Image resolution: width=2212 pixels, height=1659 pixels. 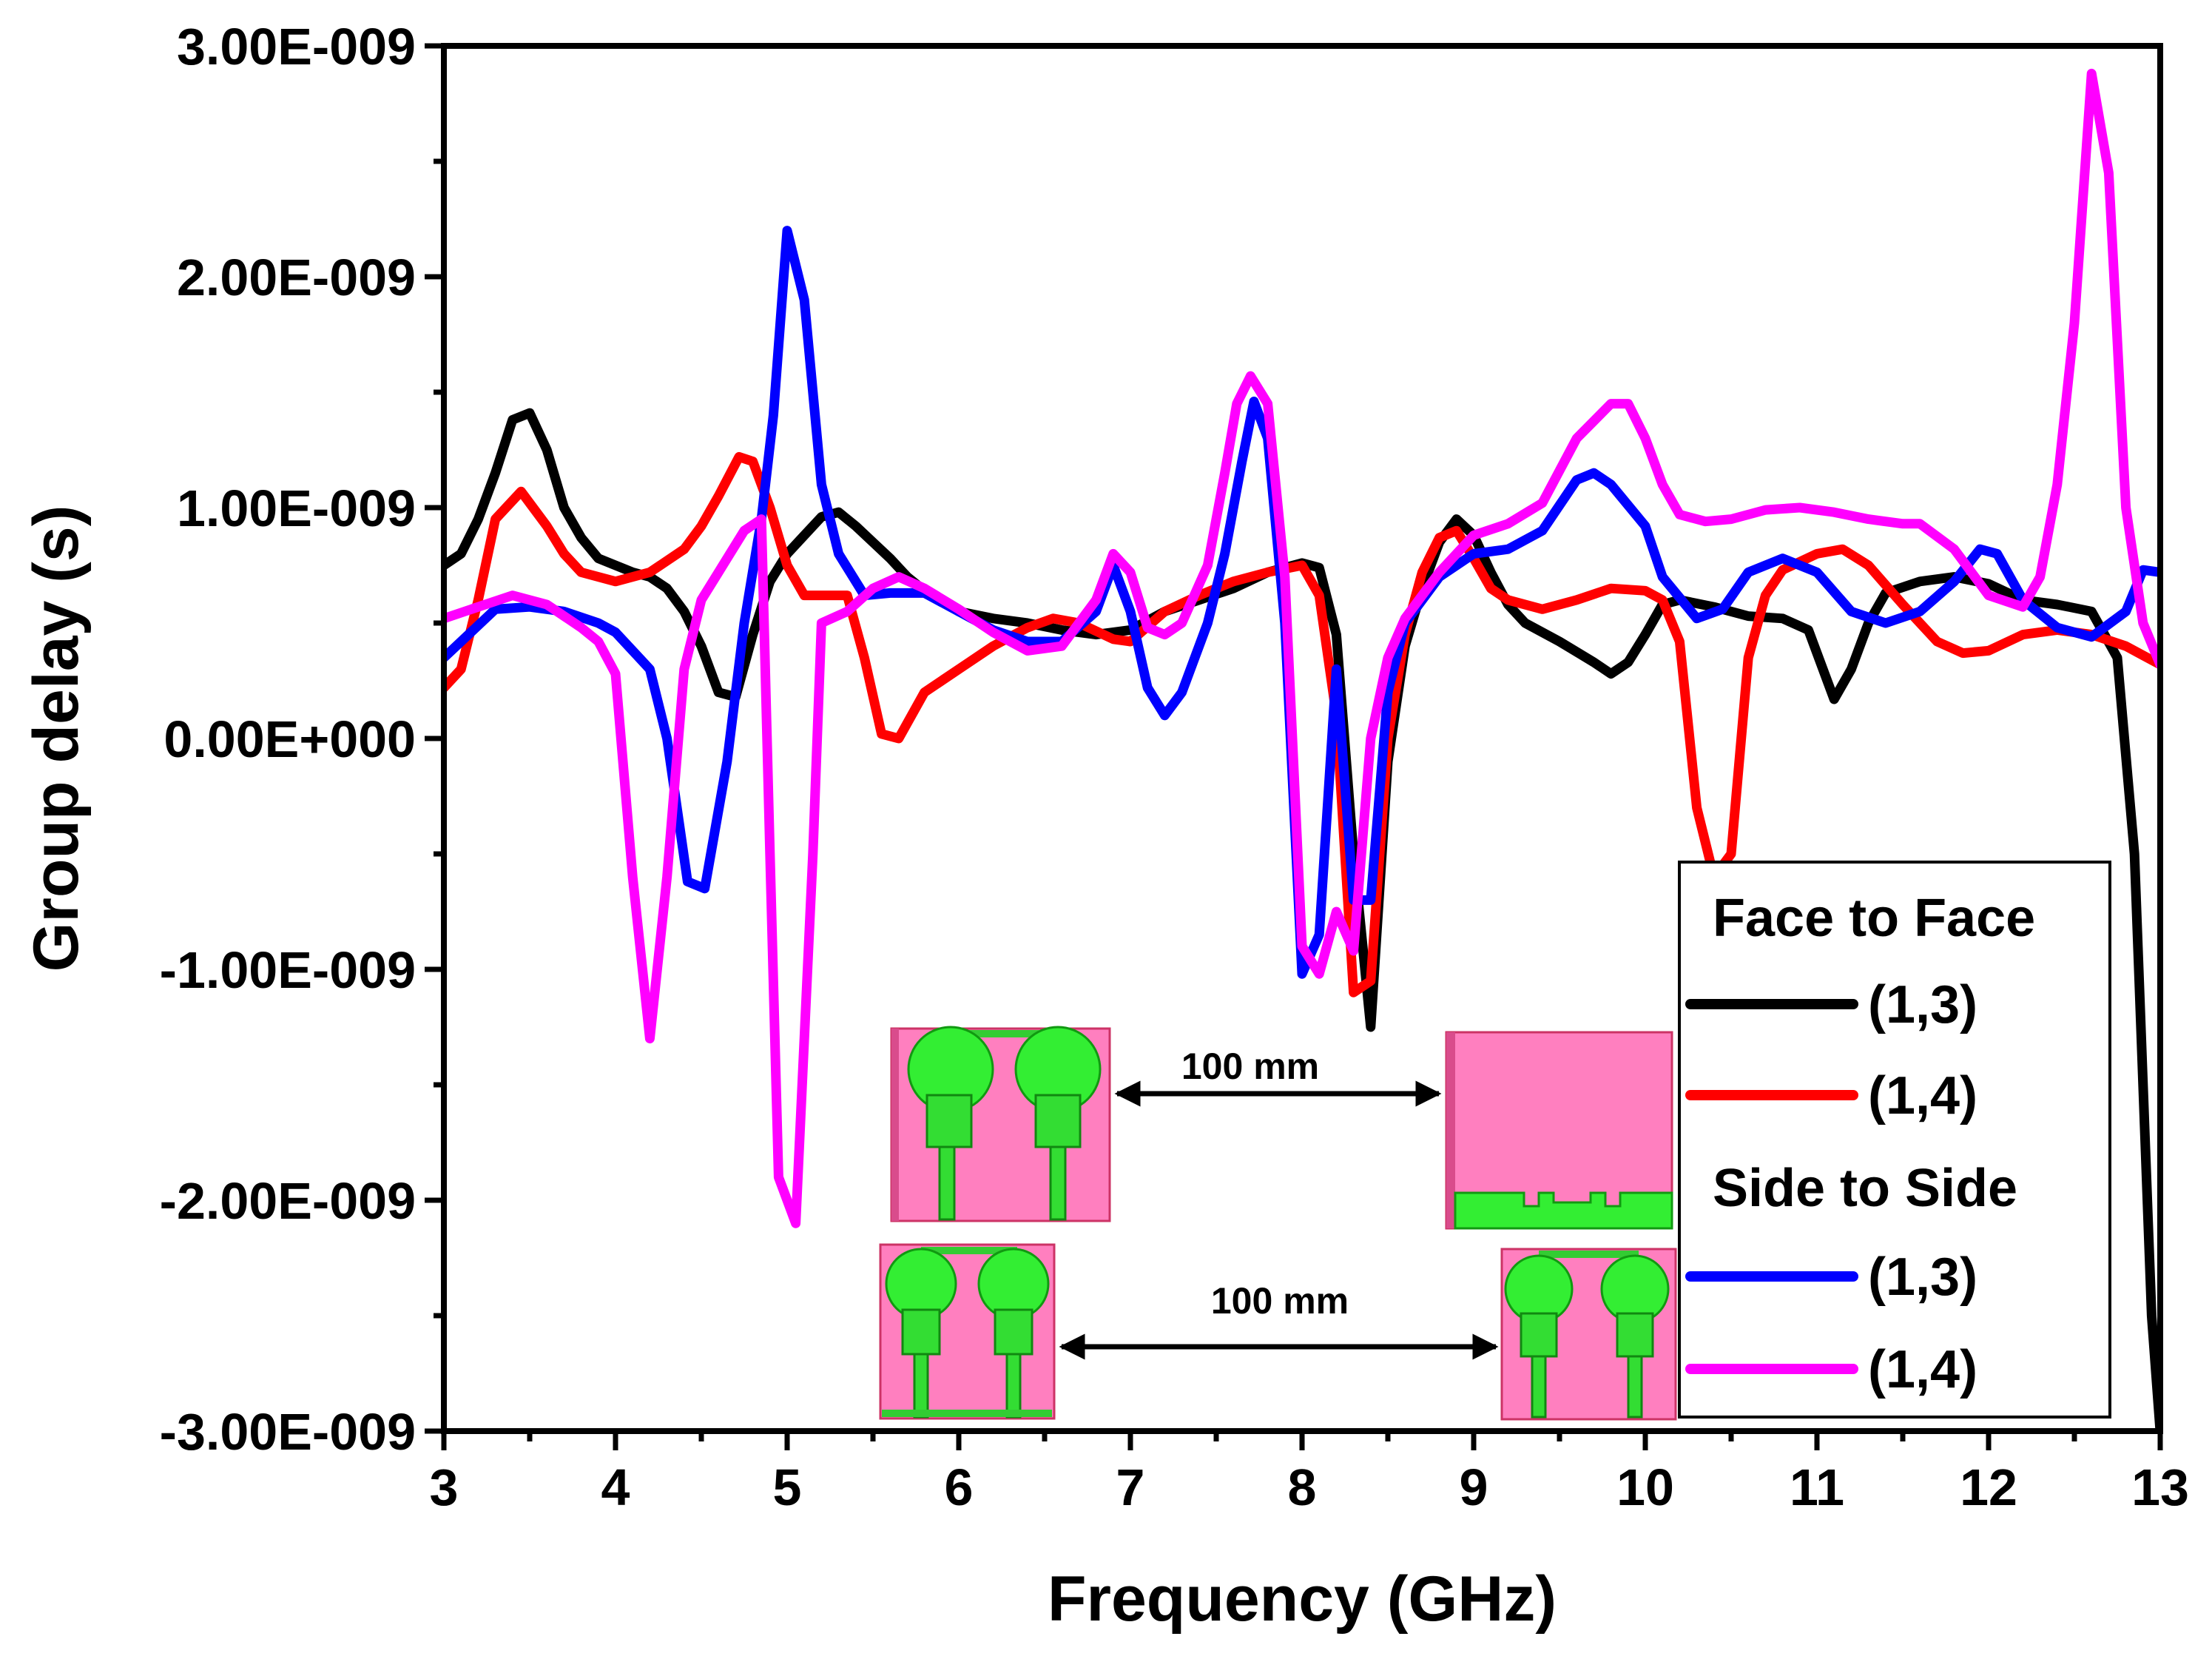 What do you see at coordinates (1922, 1277) in the screenshot?
I see `legend-label-side-1-3: (1,3)` at bounding box center [1922, 1277].